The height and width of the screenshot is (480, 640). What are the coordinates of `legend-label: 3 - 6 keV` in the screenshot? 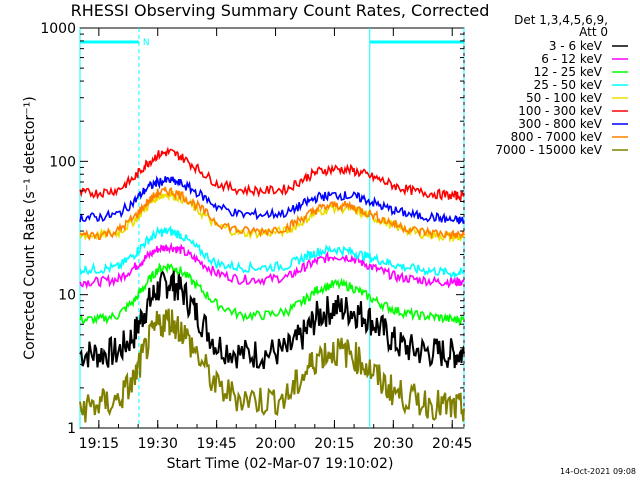 It's located at (576, 46).